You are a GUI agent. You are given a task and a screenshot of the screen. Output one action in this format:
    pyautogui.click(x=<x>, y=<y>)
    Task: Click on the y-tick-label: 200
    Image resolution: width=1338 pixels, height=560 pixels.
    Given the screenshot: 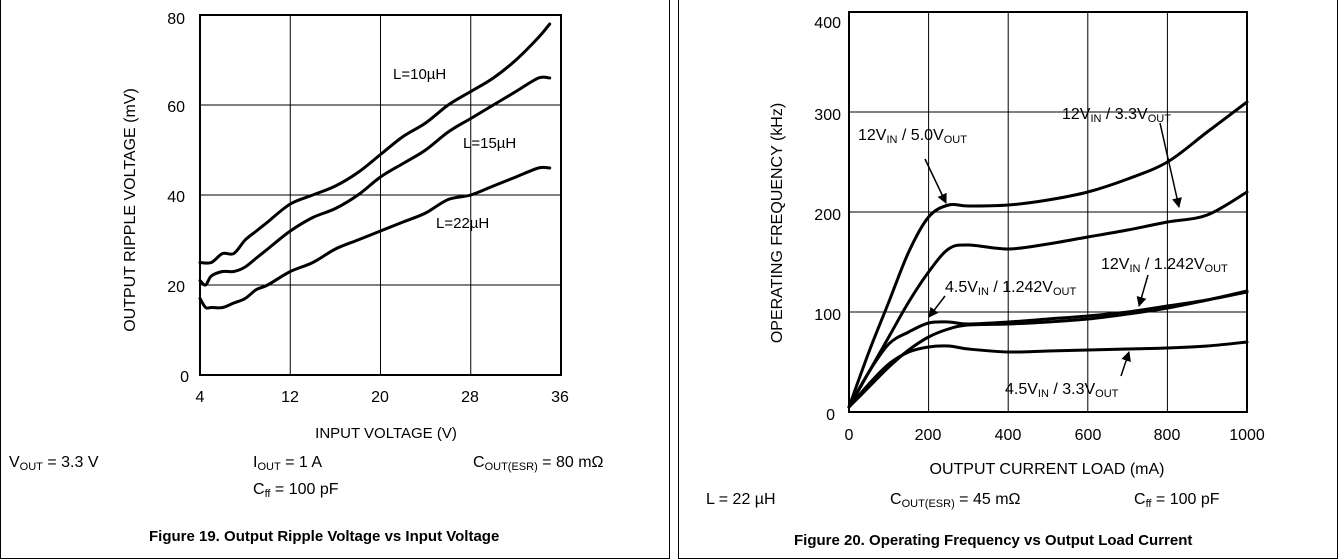 What is the action you would take?
    pyautogui.click(x=827, y=215)
    